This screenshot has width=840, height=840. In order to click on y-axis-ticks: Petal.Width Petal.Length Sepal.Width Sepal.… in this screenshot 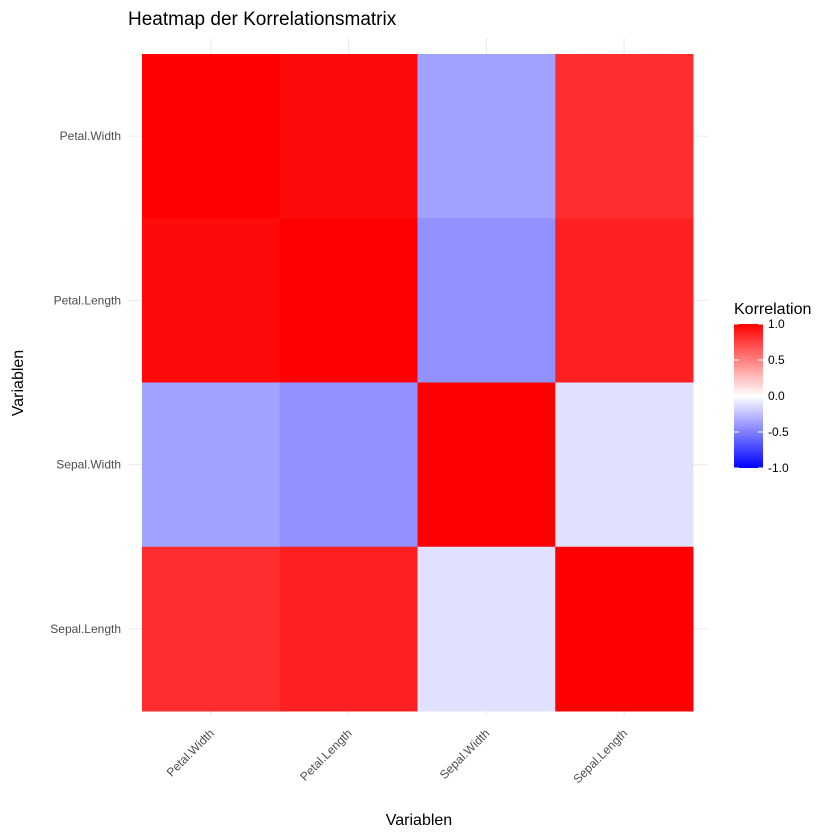, I will do `click(85, 382)`.